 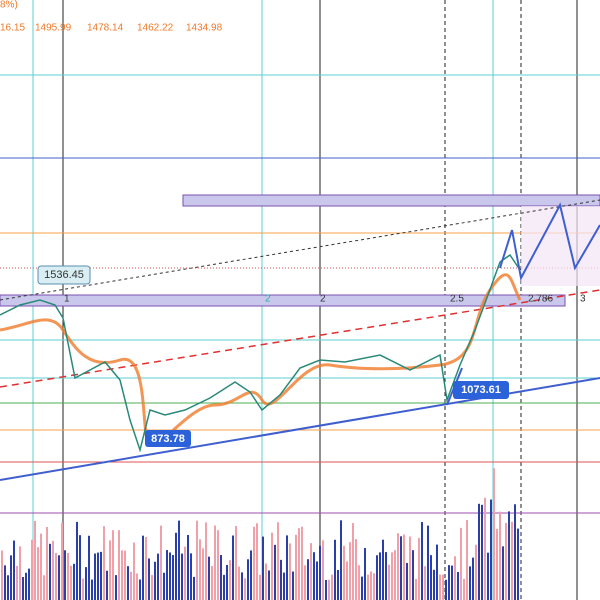 What do you see at coordinates (481, 390) in the screenshot?
I see `pivot-label: 1073.61` at bounding box center [481, 390].